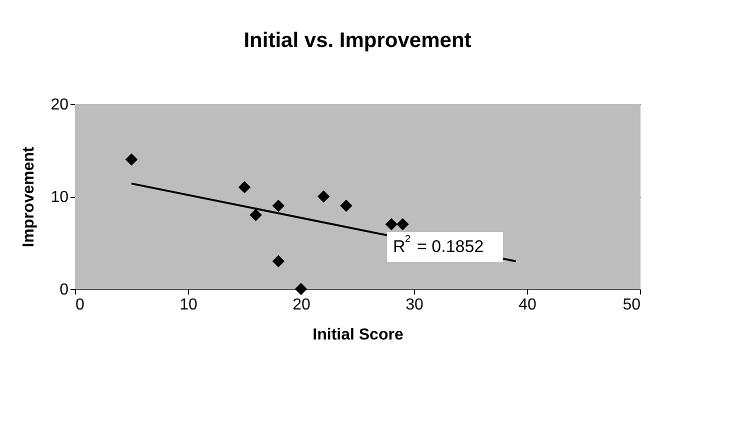 Image resolution: width=743 pixels, height=447 pixels. What do you see at coordinates (80, 305) in the screenshot?
I see `x-tick-label: 0` at bounding box center [80, 305].